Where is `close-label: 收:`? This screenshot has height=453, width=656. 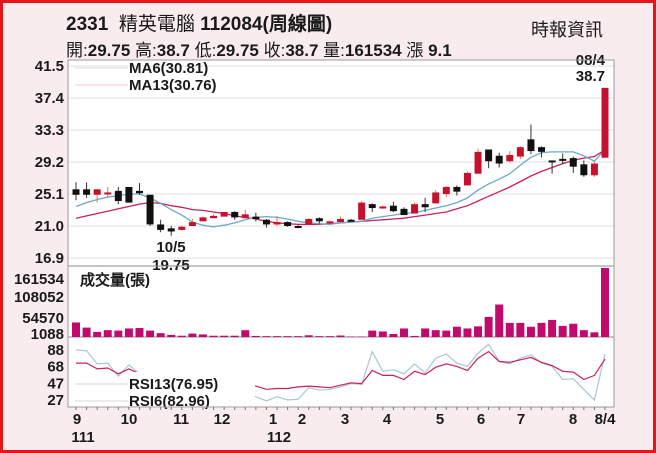
close-label: 收: is located at coordinates (274, 50).